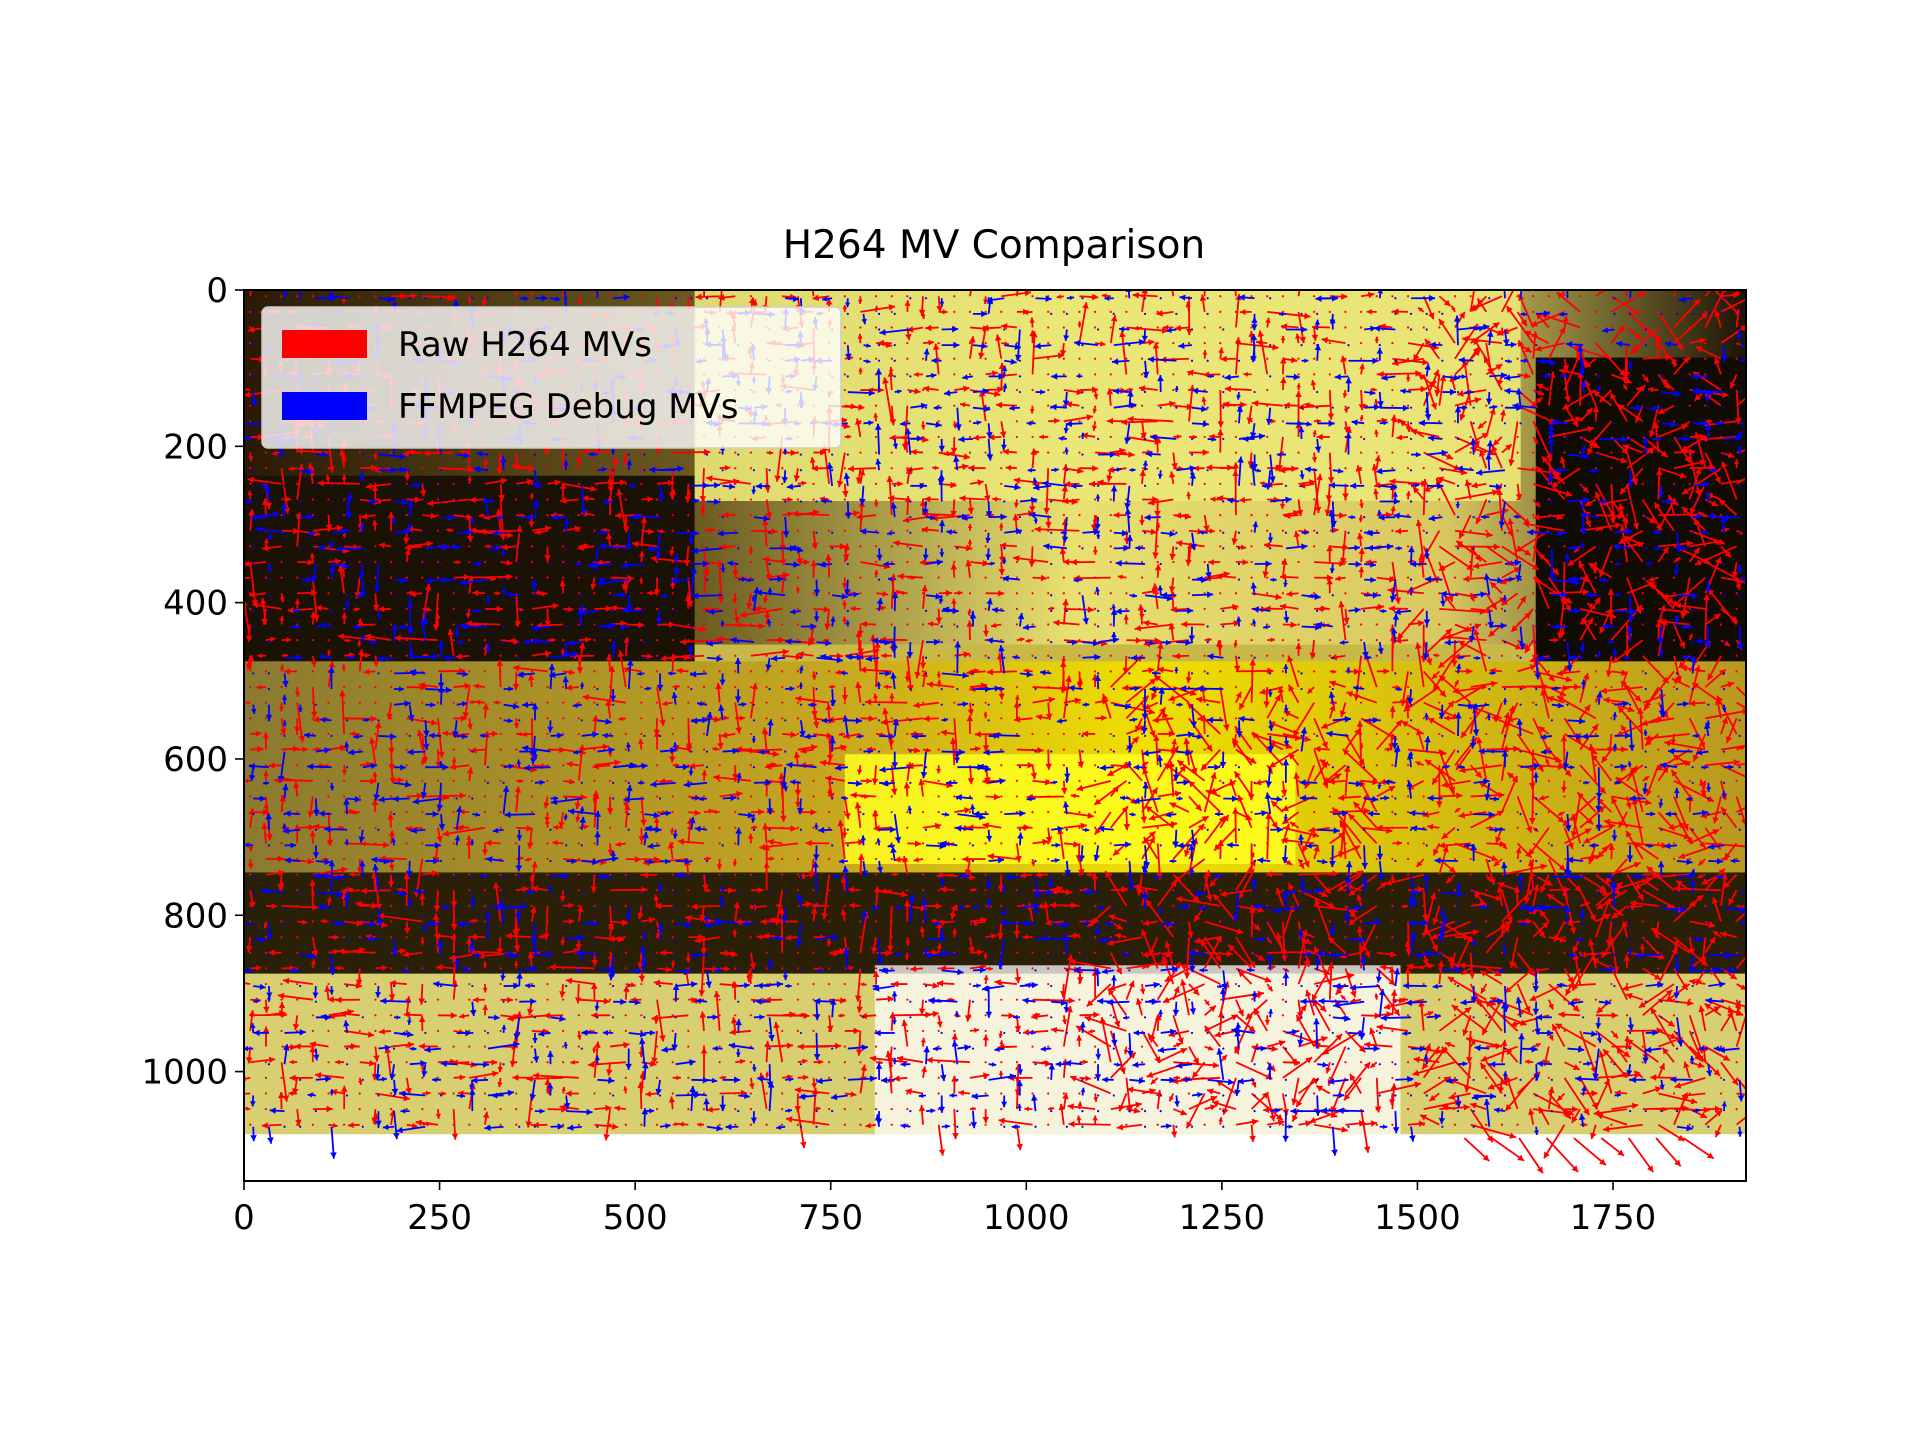 The image size is (1920, 1444). What do you see at coordinates (994, 245) in the screenshot?
I see `chart-title: H264 MV Comparison` at bounding box center [994, 245].